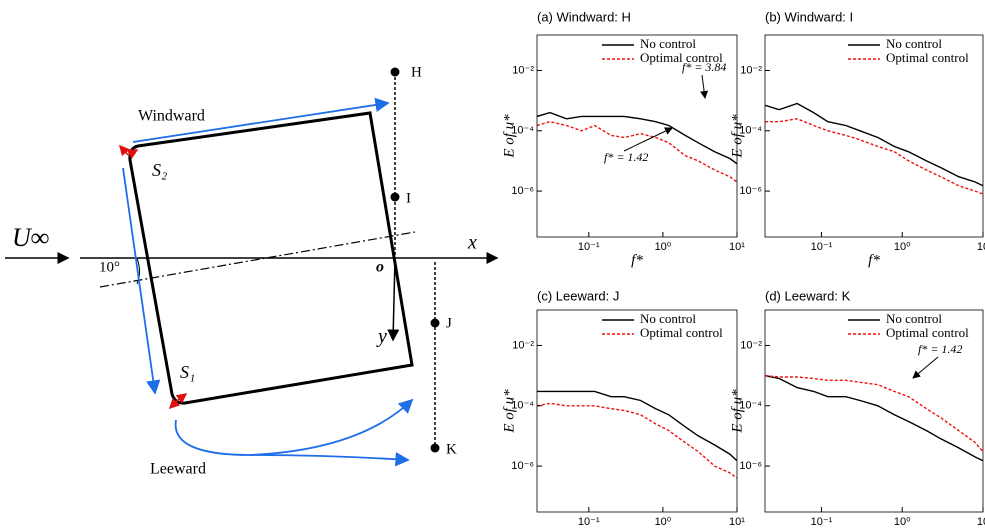  Describe the element at coordinates (171, 116) in the screenshot. I see `windward-label: Windward` at that location.